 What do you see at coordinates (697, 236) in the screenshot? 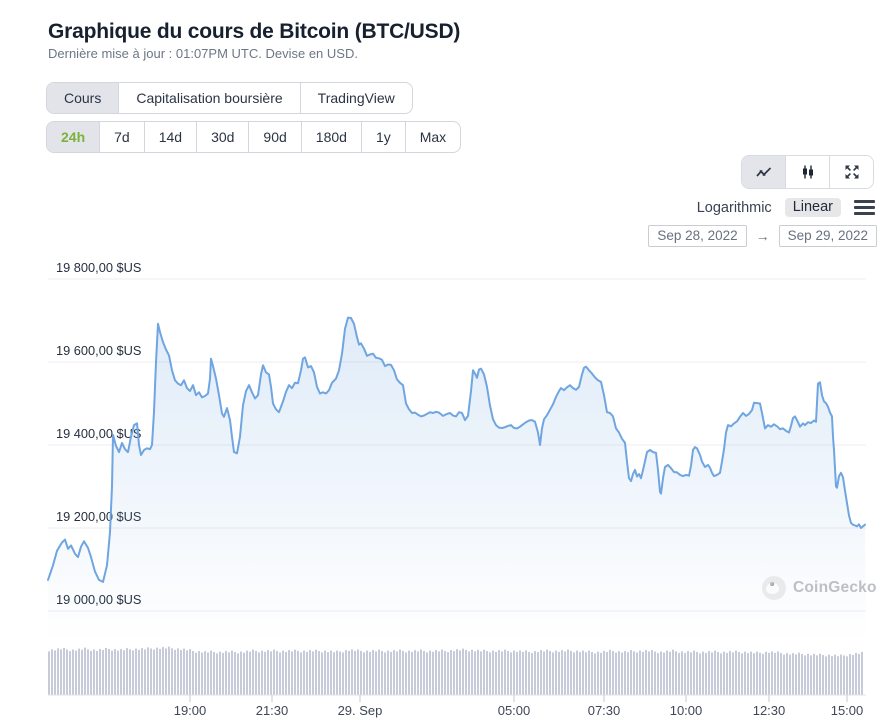
I see `date-from-input: Sep 28, 2022` at bounding box center [697, 236].